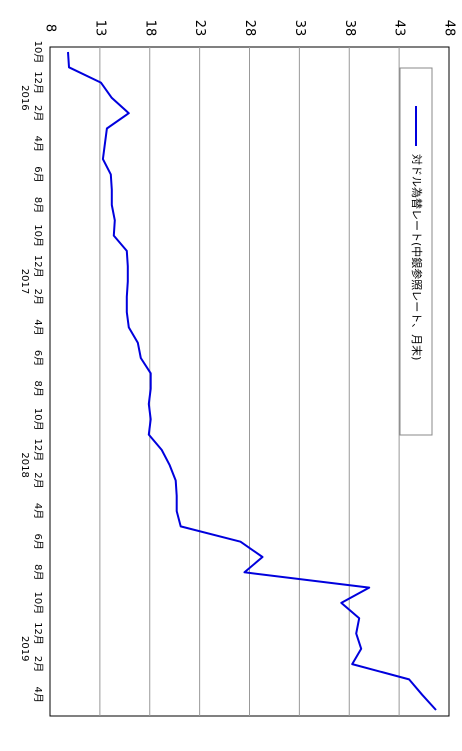 This screenshot has height=751, width=462. I want to click on y-tick-label: 8, so click(50, 28).